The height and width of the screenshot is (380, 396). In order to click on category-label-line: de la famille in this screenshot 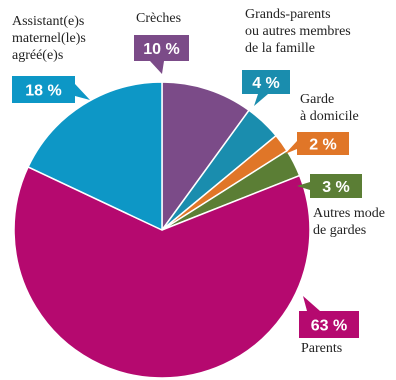, I will do `click(280, 48)`.